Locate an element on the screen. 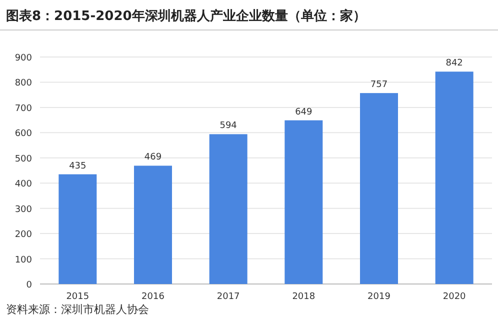  y-tick-label: 200 is located at coordinates (23, 235).